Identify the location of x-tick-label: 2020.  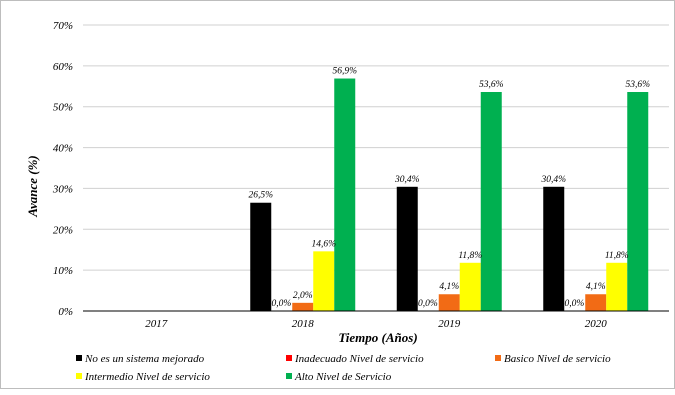
(596, 324).